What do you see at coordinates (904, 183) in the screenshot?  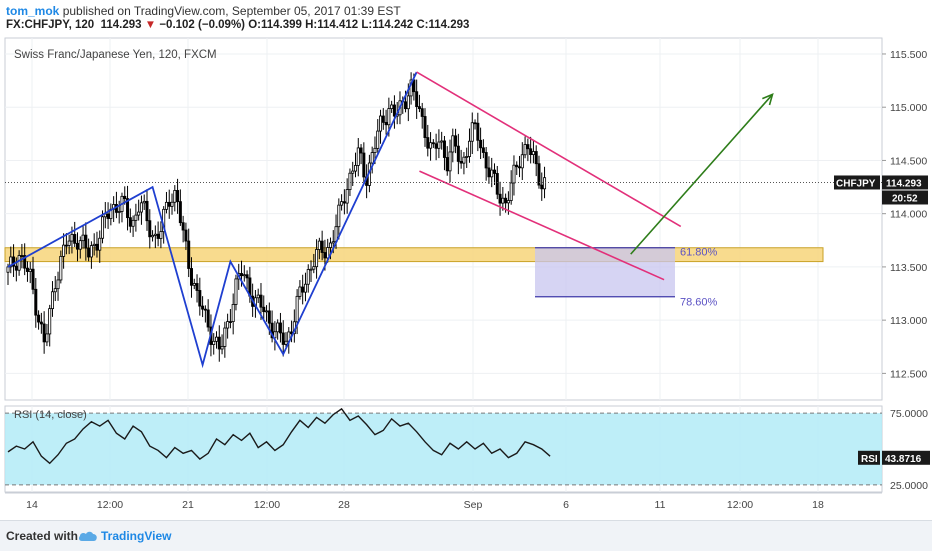 I see `last-price-label: 114.293` at bounding box center [904, 183].